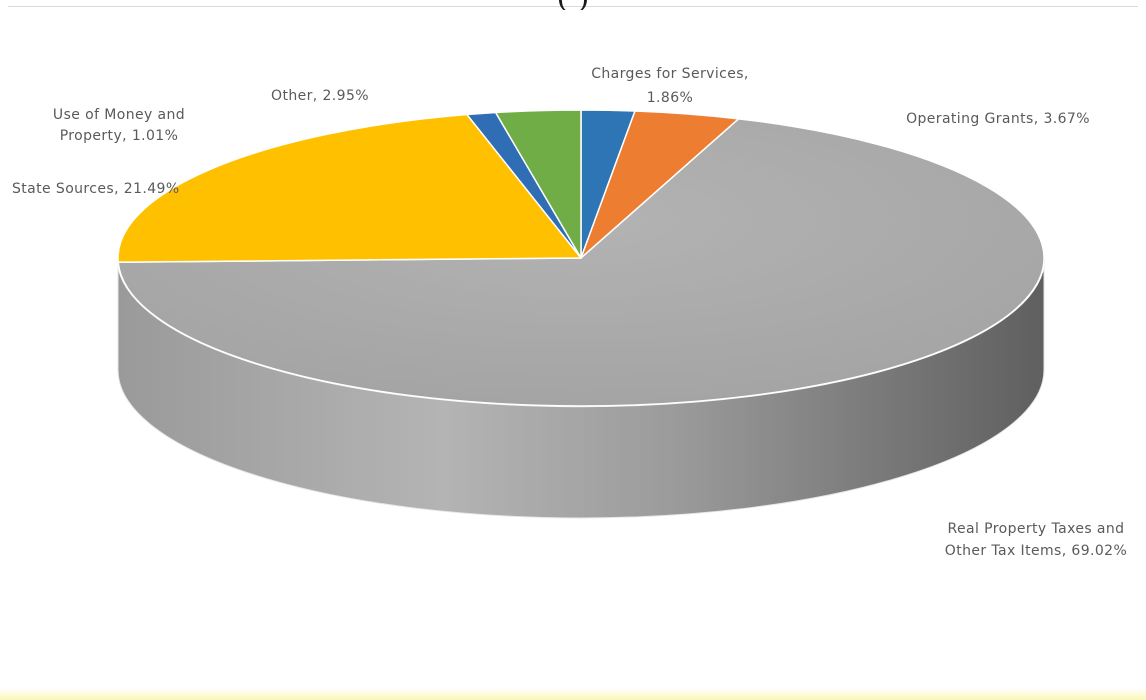  I want to click on slice-label-1: Charges for Services, 1.86%, so click(670, 86).